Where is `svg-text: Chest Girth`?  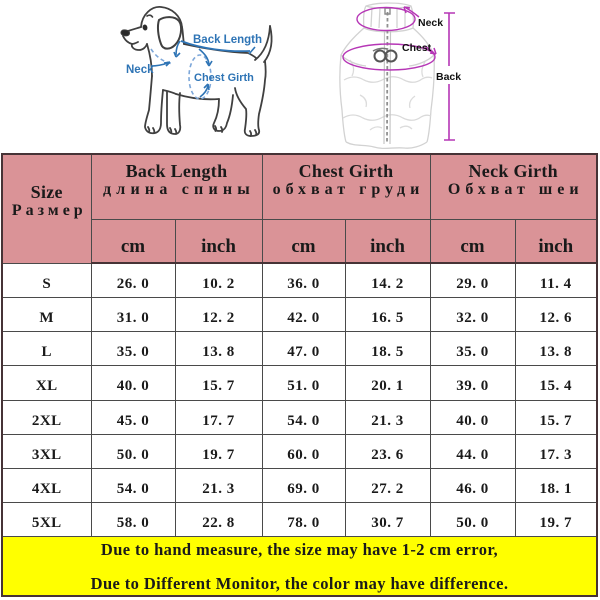
svg-text: Chest Girth is located at coordinates (224, 78).